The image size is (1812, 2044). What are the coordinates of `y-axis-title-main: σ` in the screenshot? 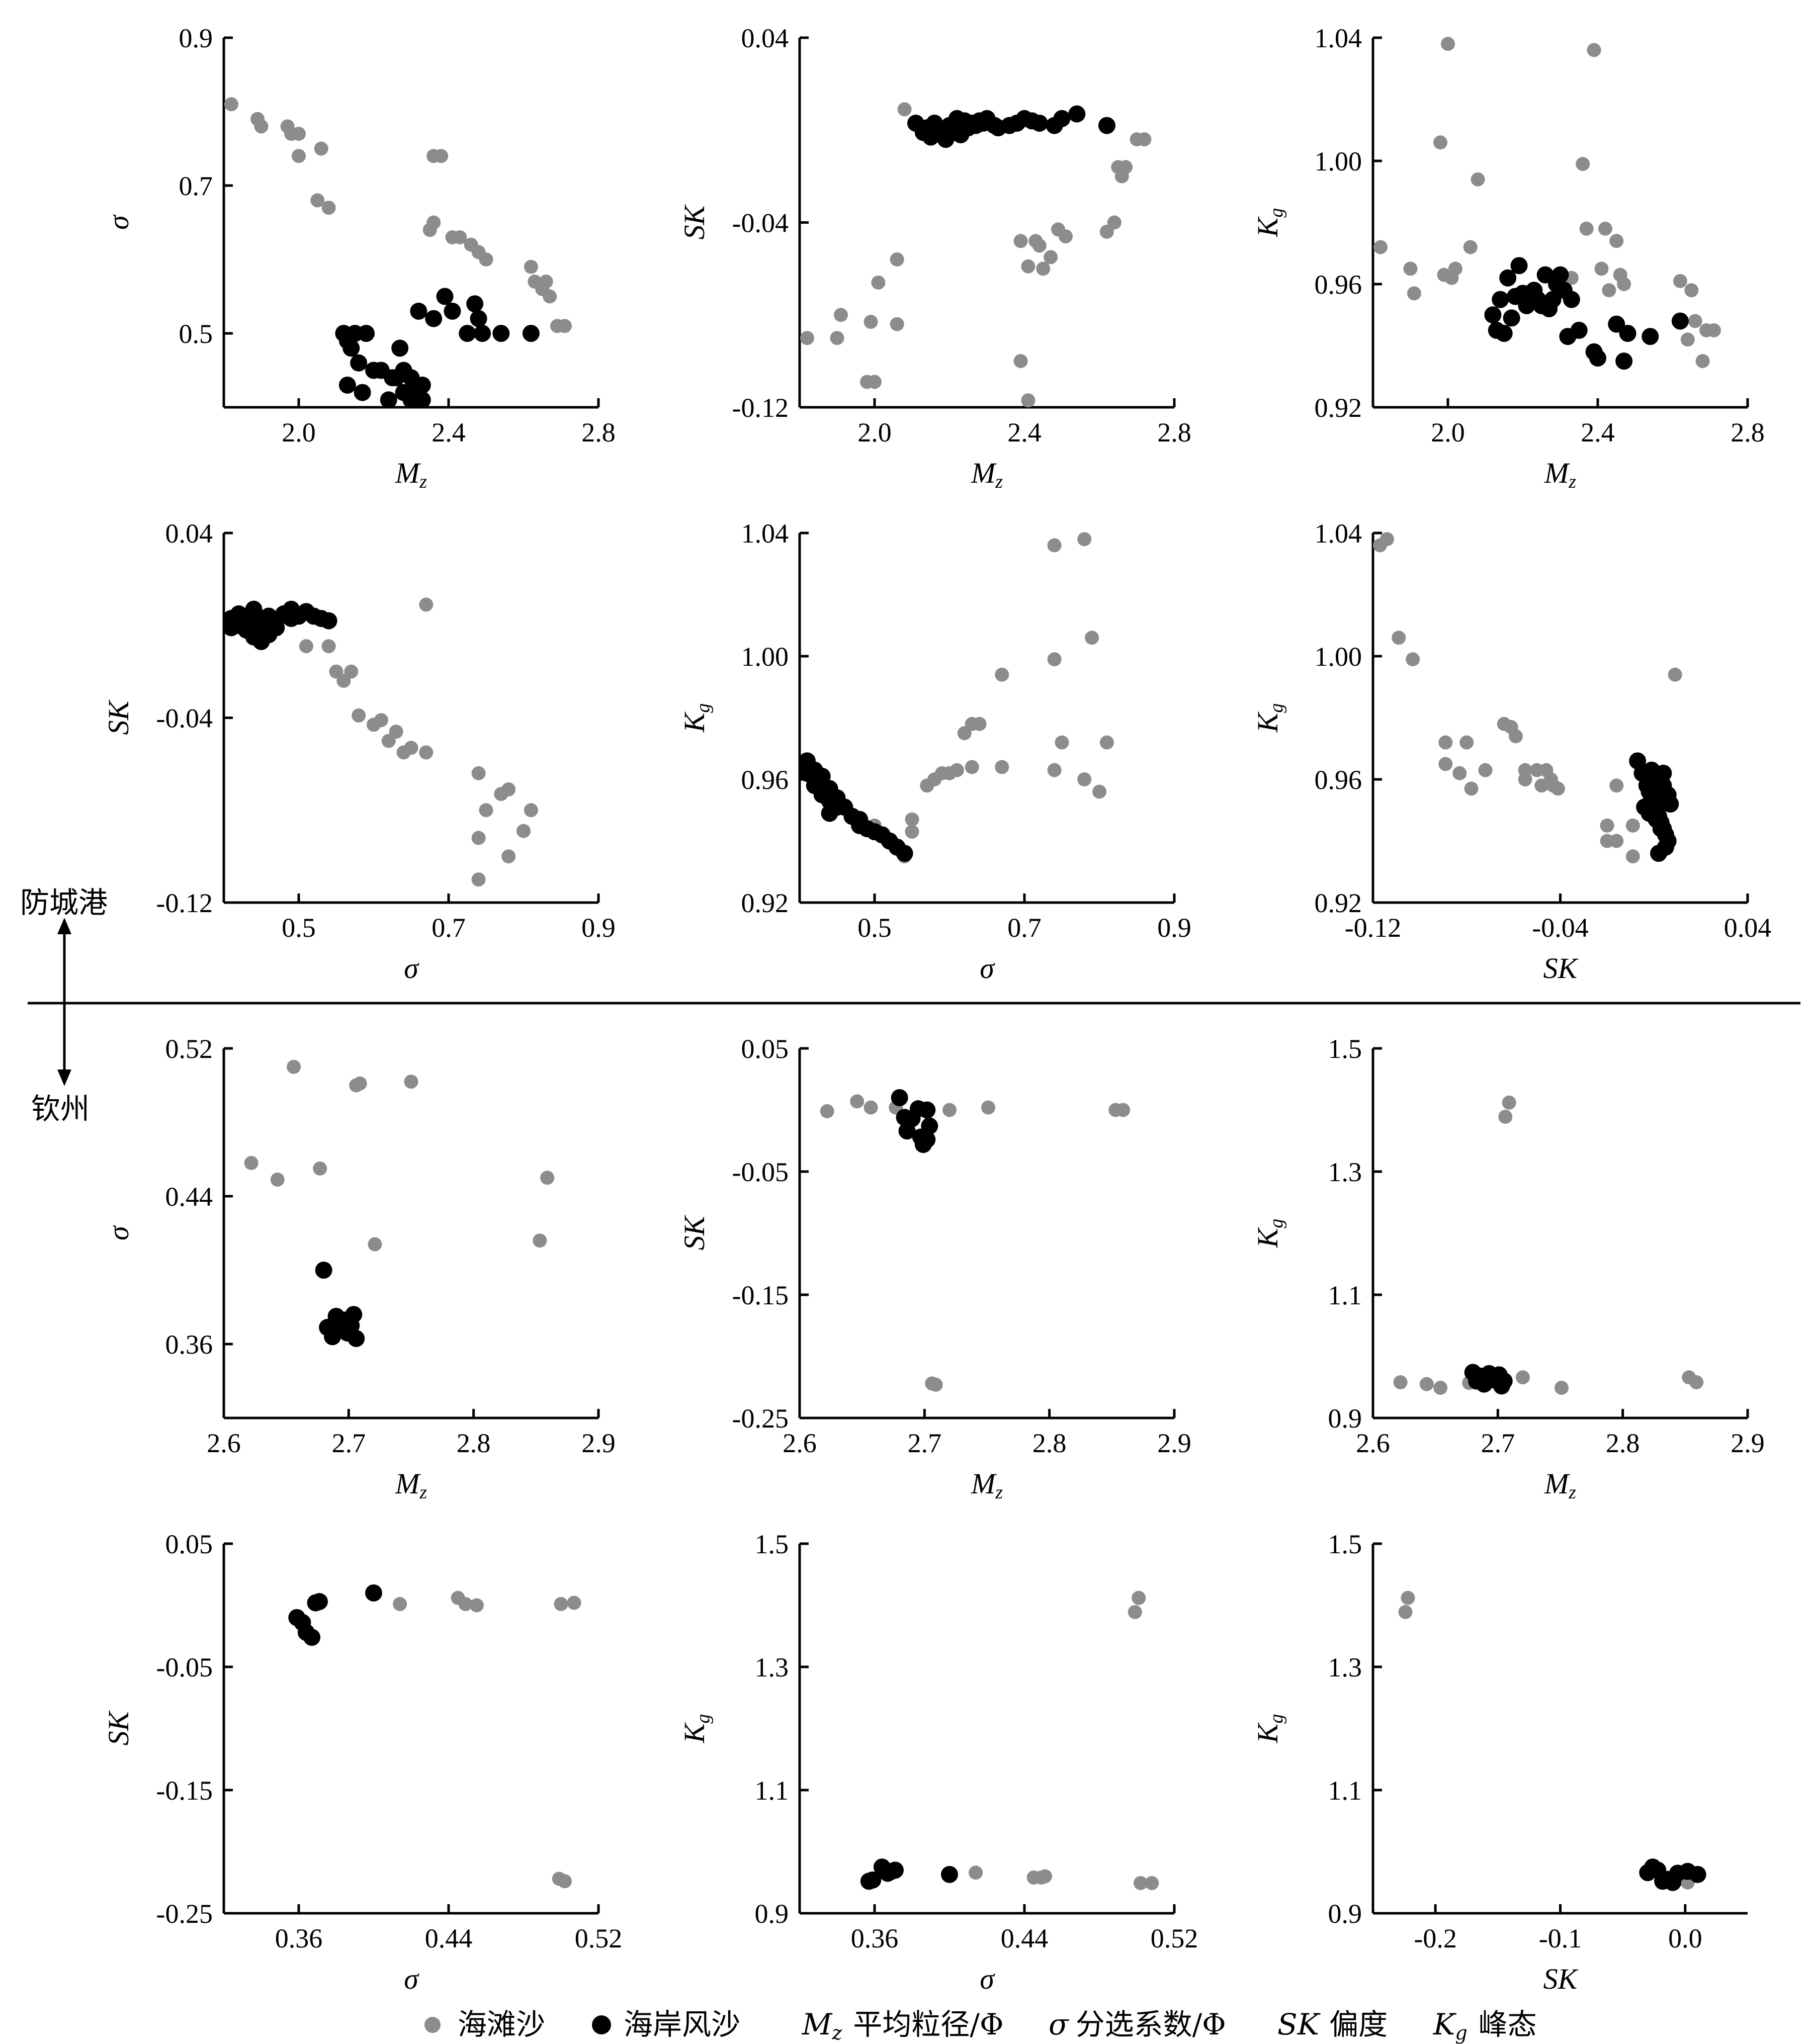 It's located at (118, 1232).